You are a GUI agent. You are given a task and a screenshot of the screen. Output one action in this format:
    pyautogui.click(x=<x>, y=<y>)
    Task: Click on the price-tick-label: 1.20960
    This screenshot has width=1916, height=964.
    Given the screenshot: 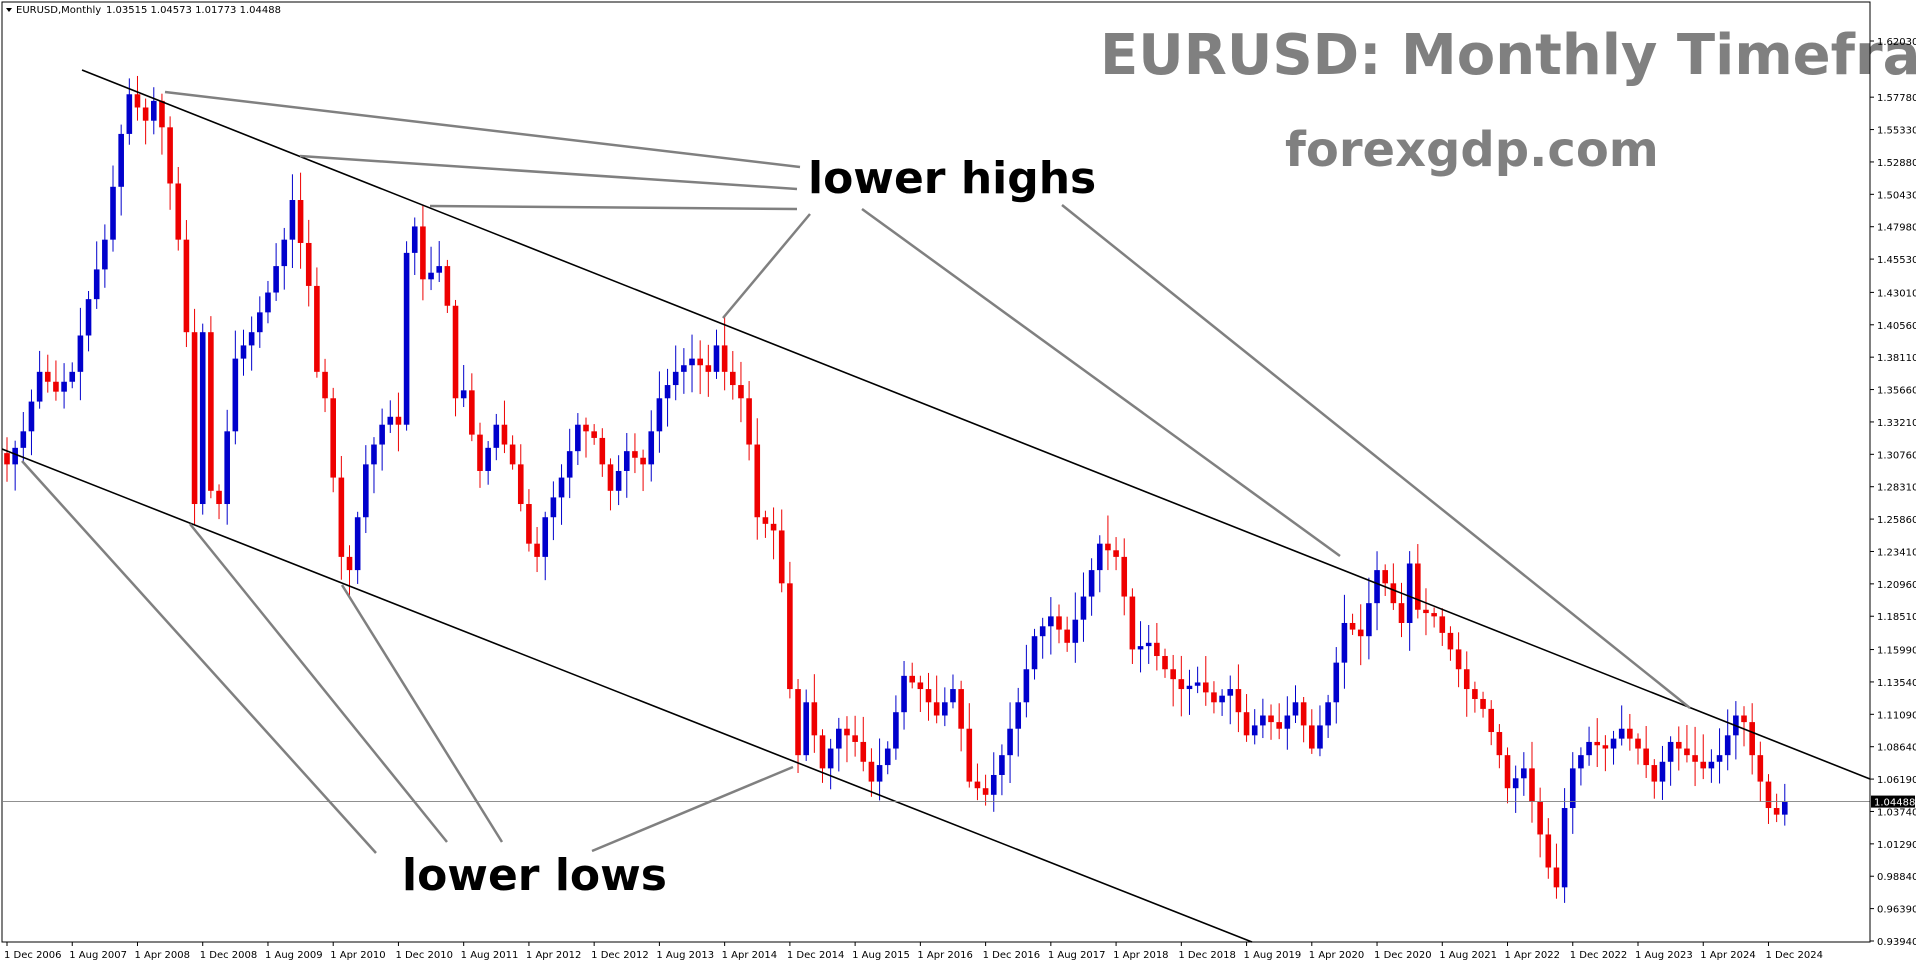 What is the action you would take?
    pyautogui.click(x=1896, y=585)
    